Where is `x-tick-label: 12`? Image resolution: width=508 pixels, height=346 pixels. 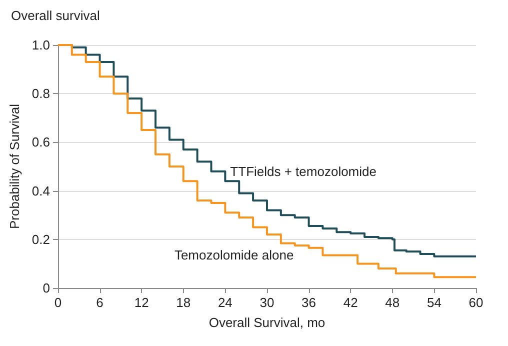
x-tick-label: 12 is located at coordinates (141, 302).